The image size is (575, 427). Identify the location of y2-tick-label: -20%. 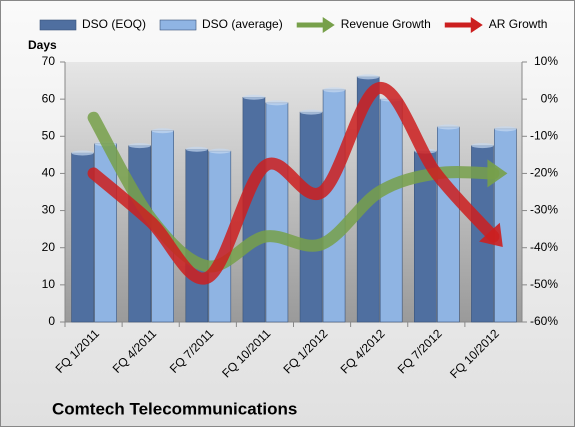
(544, 173).